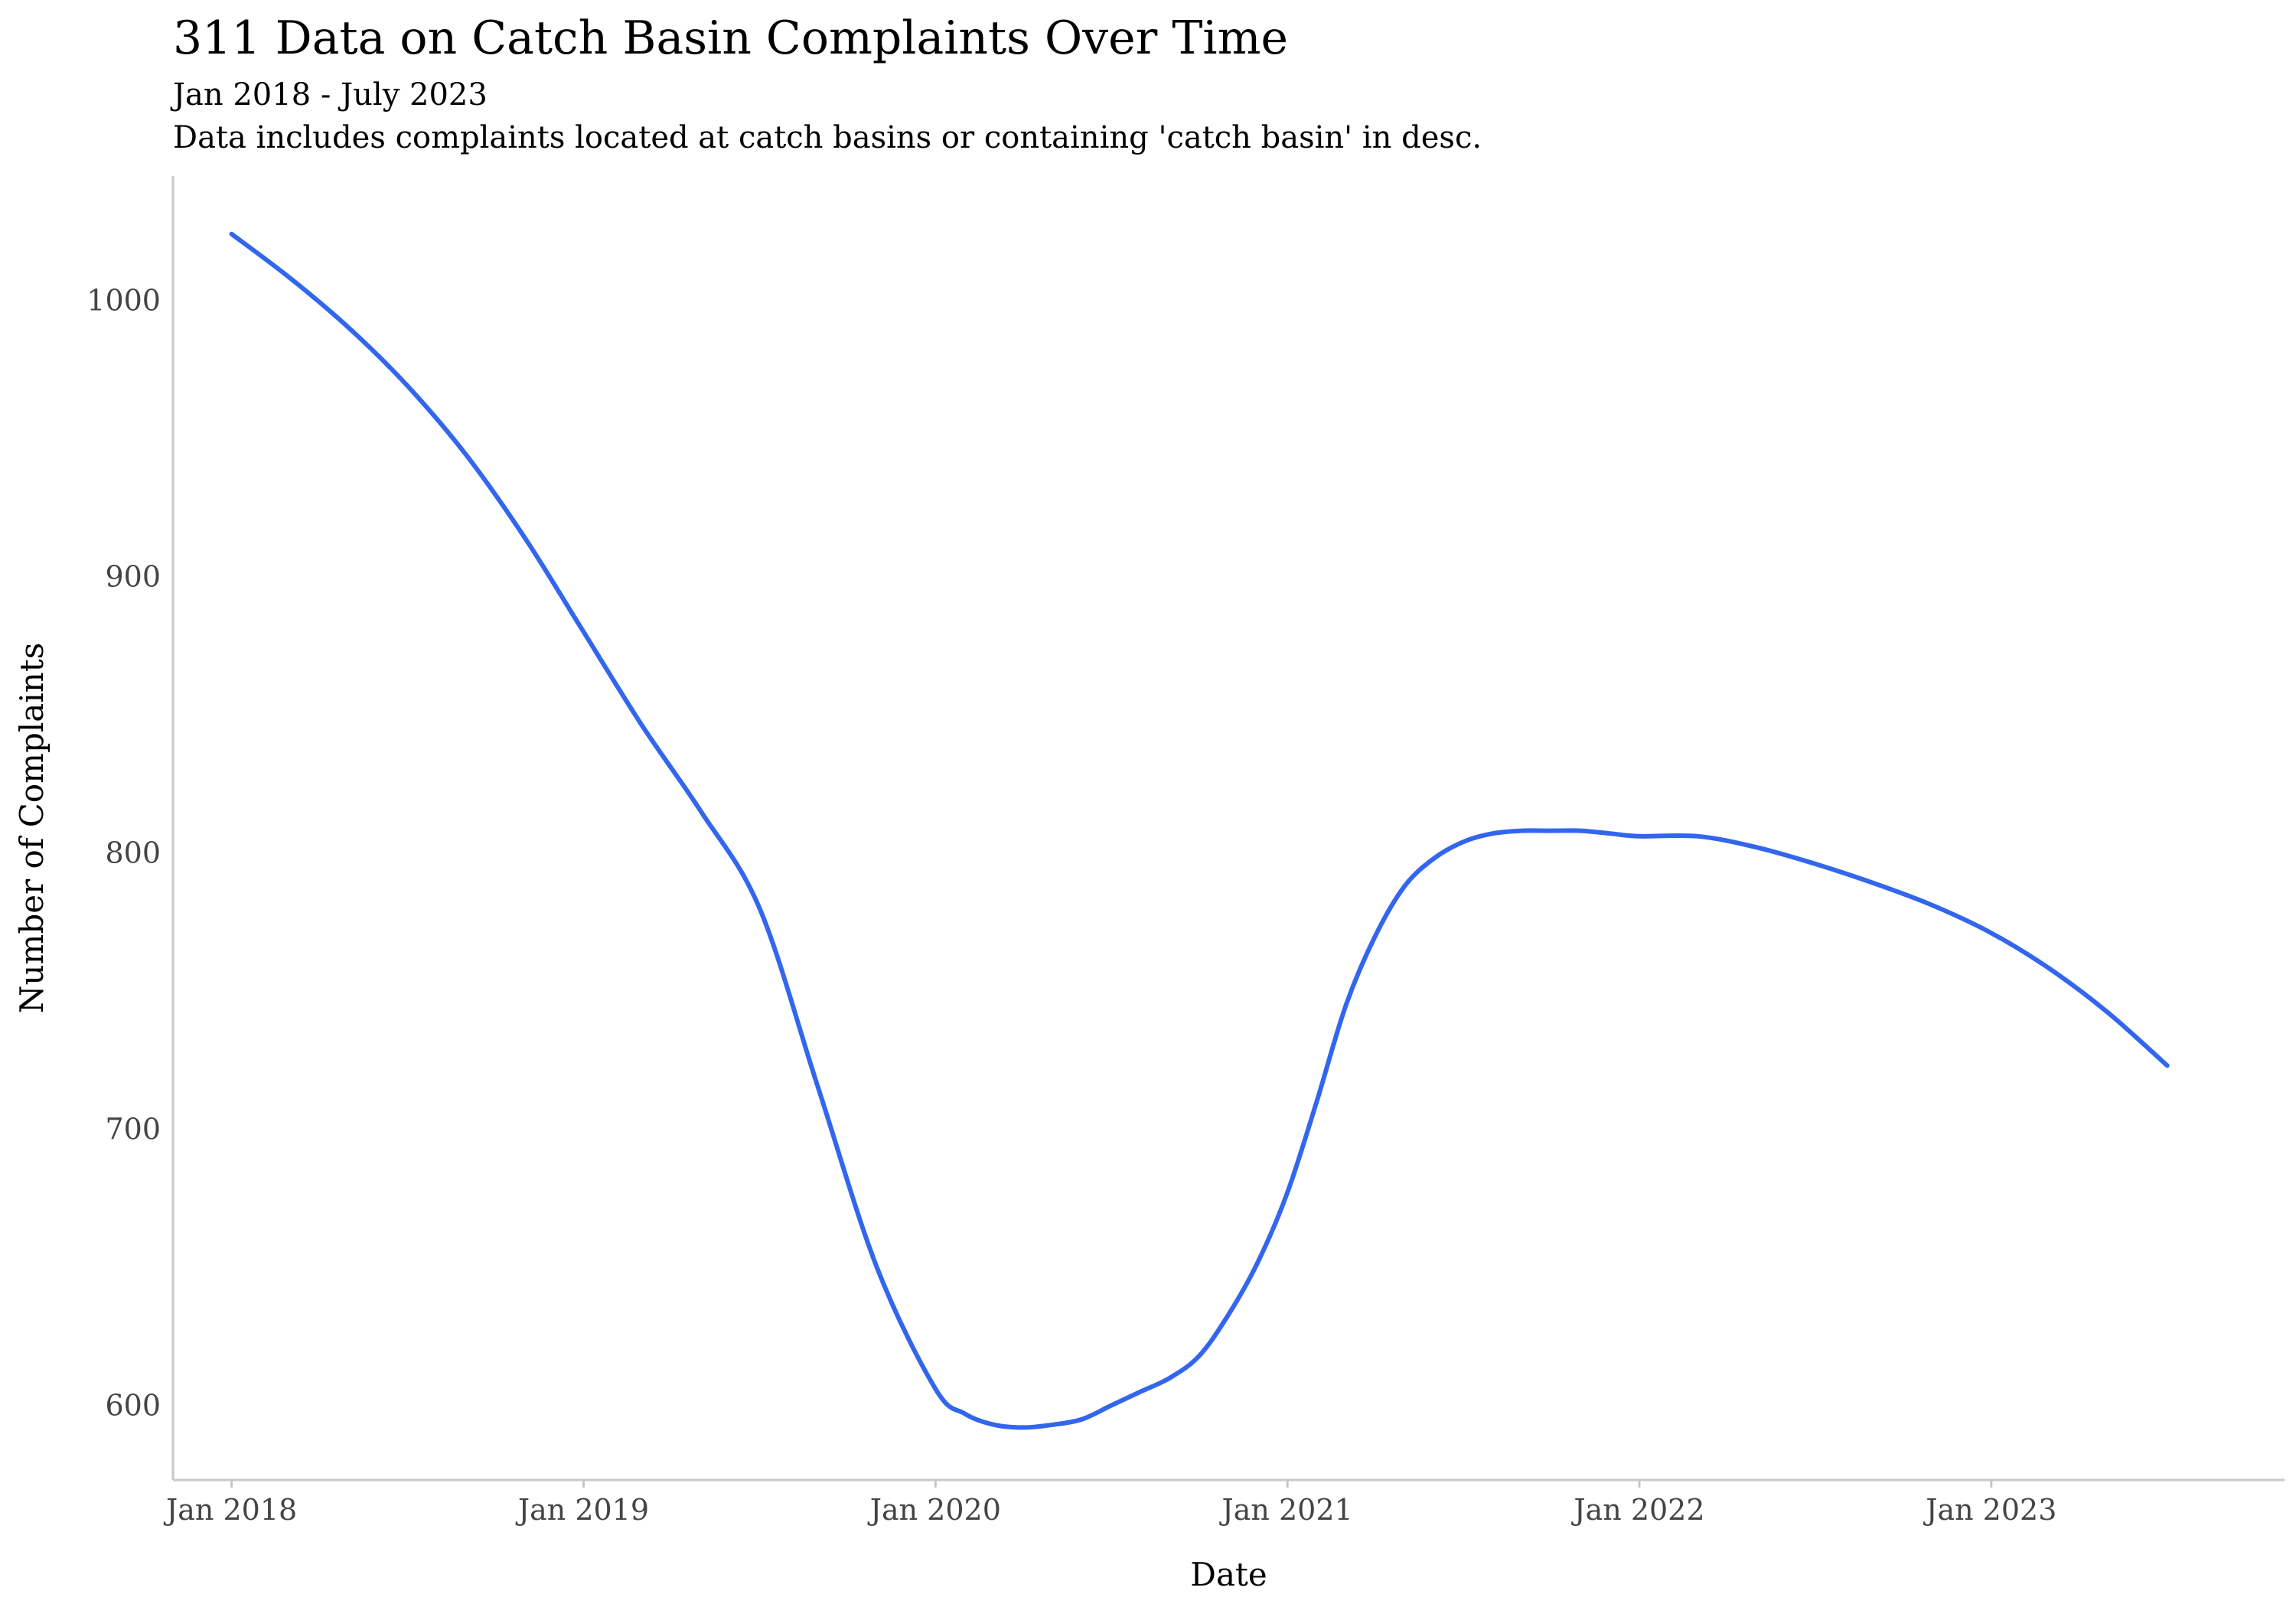 The height and width of the screenshot is (1607, 2296). Describe the element at coordinates (123, 300) in the screenshot. I see `y-tick-label: 1000` at that location.